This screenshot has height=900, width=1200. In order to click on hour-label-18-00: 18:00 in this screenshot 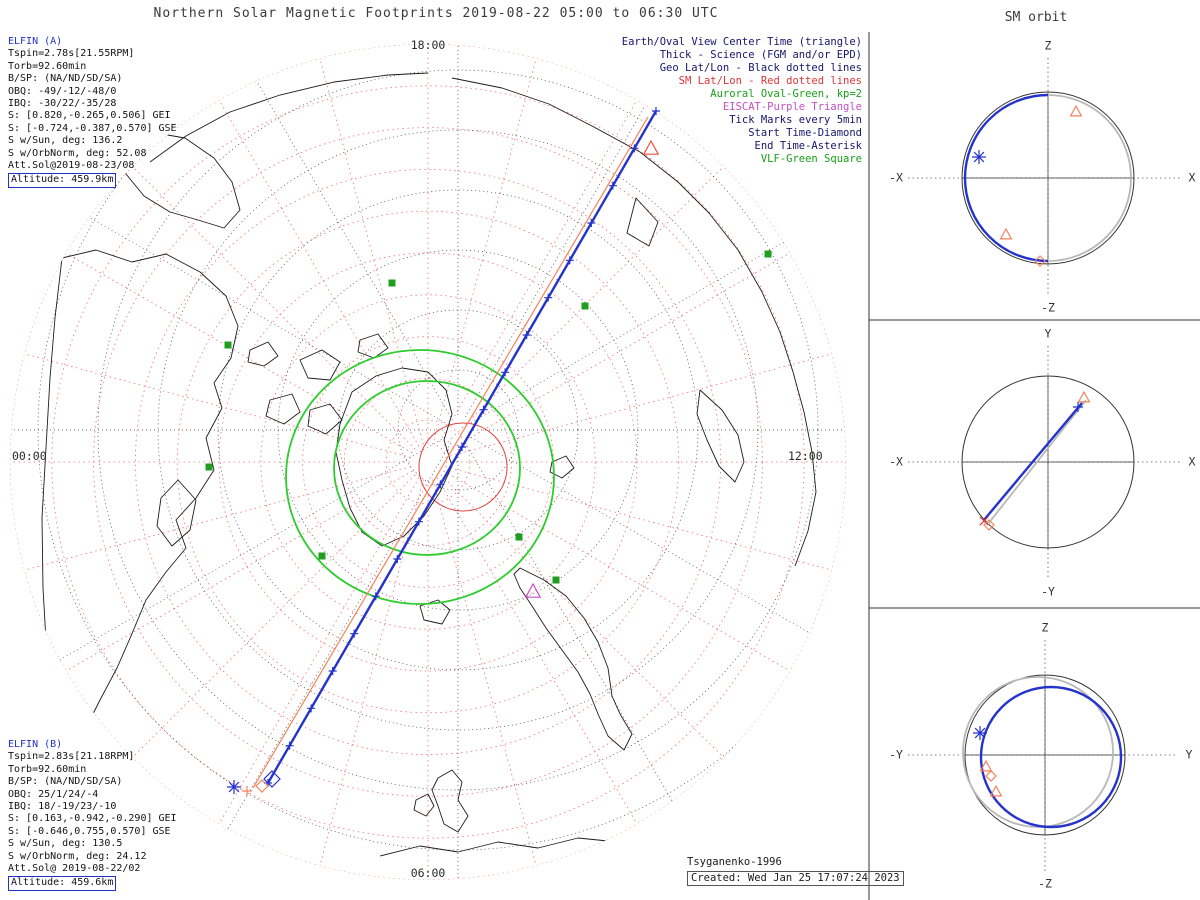, I will do `click(428, 45)`.